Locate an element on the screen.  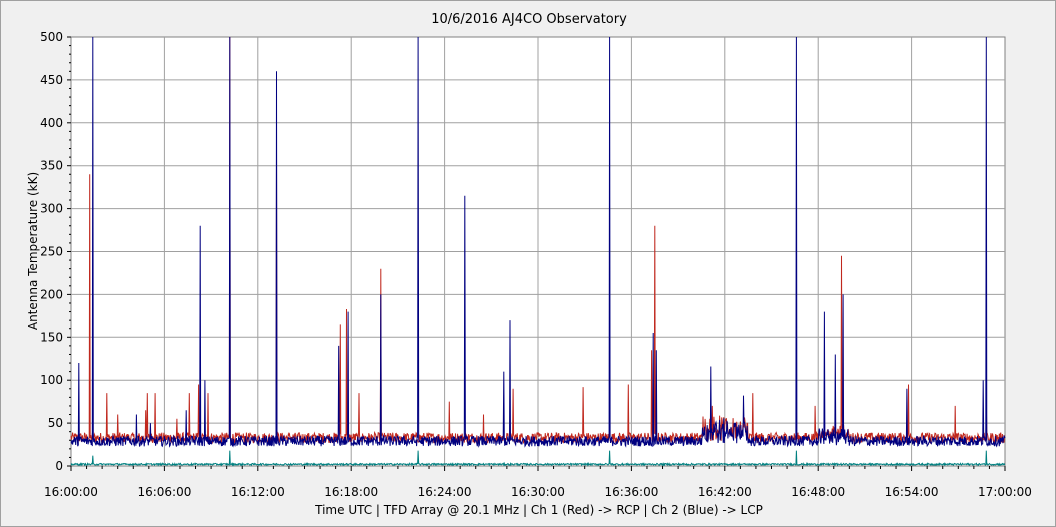
y-tick-label: 350 is located at coordinates (51, 166).